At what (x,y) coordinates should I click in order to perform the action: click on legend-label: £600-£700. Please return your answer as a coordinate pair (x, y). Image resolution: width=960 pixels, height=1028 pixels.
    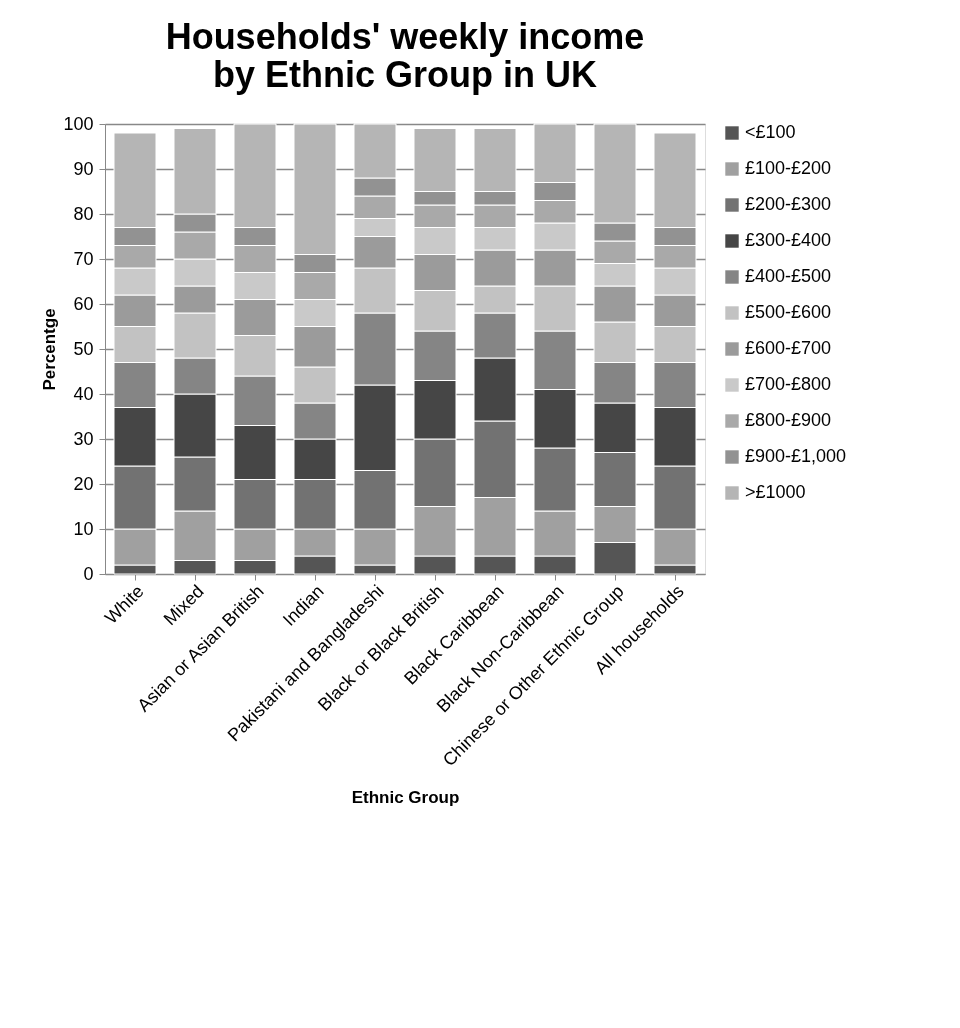
    Looking at the image, I should click on (788, 348).